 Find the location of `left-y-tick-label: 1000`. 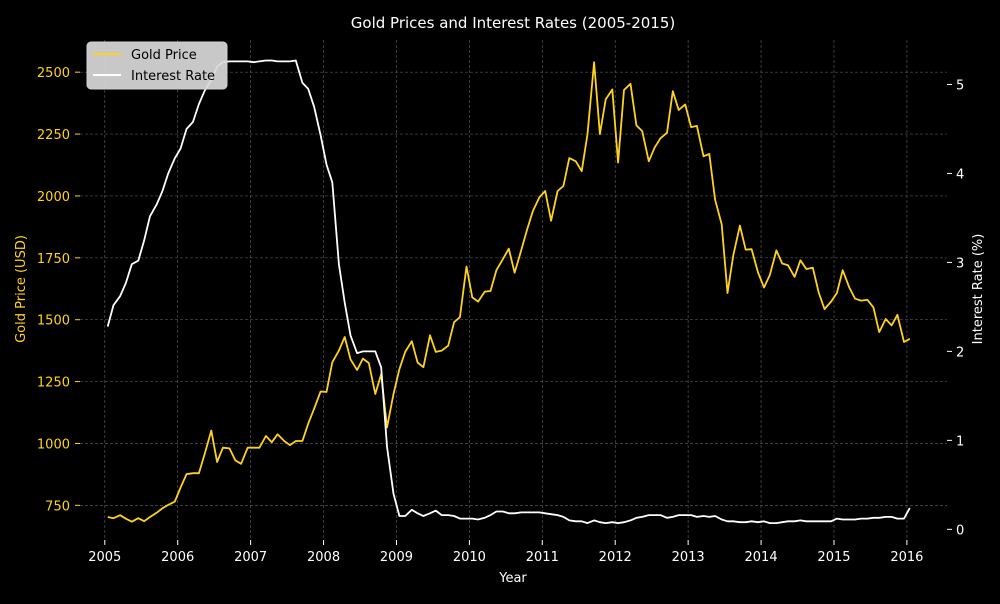

left-y-tick-label: 1000 is located at coordinates (53, 444).